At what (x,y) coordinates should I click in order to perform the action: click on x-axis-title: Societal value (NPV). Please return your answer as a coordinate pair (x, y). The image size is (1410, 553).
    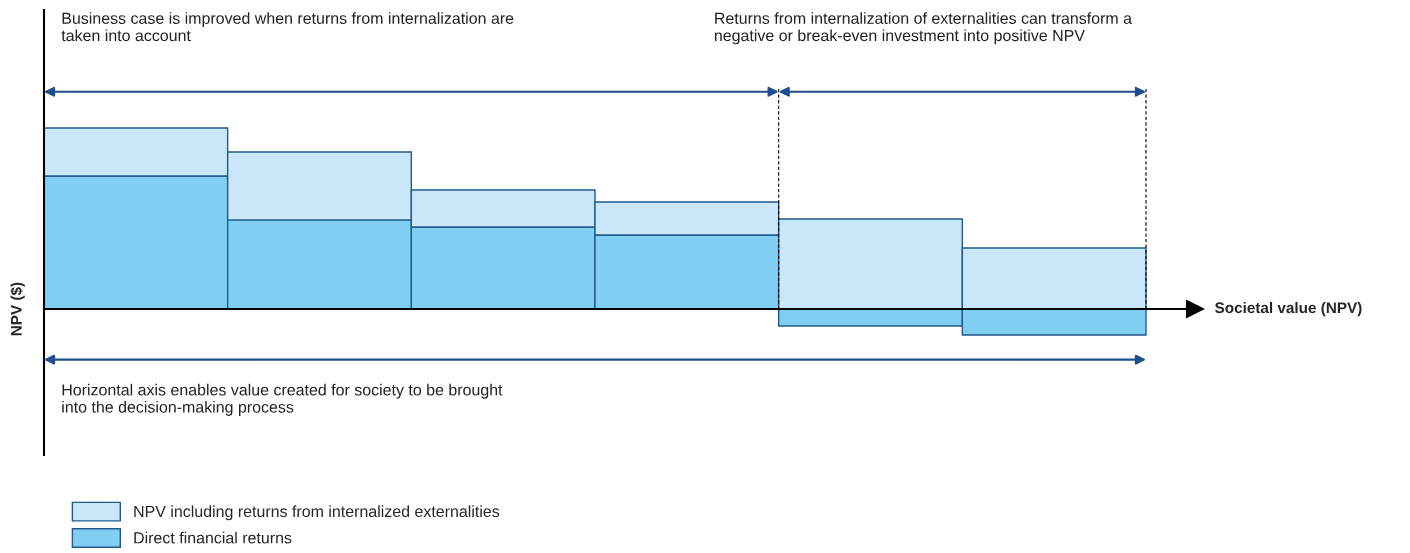
    Looking at the image, I should click on (1288, 309).